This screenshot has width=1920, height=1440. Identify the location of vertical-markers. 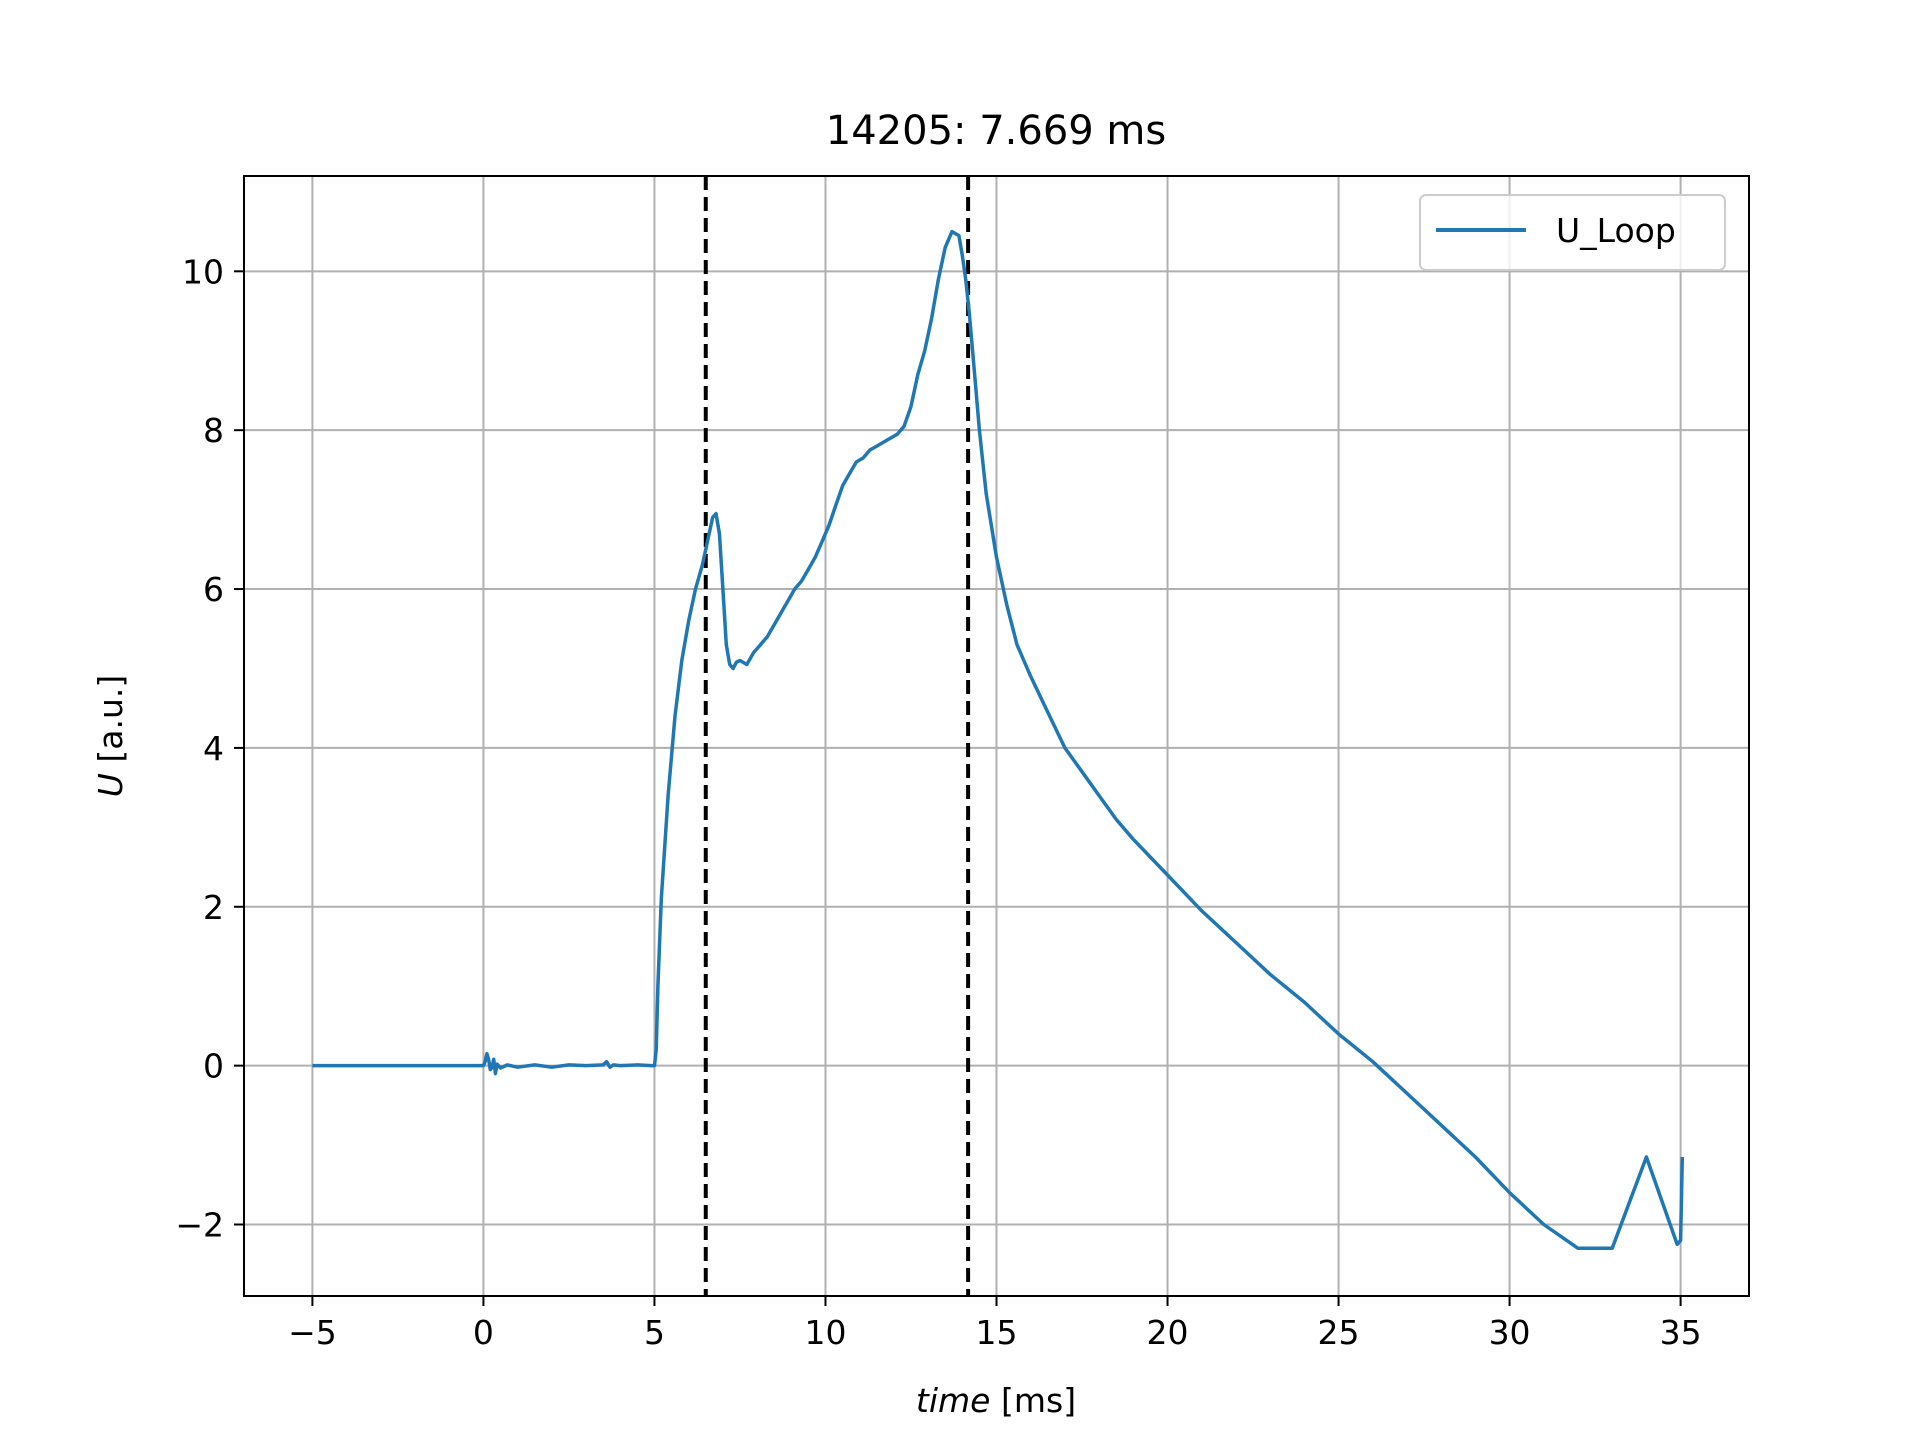
(837, 736).